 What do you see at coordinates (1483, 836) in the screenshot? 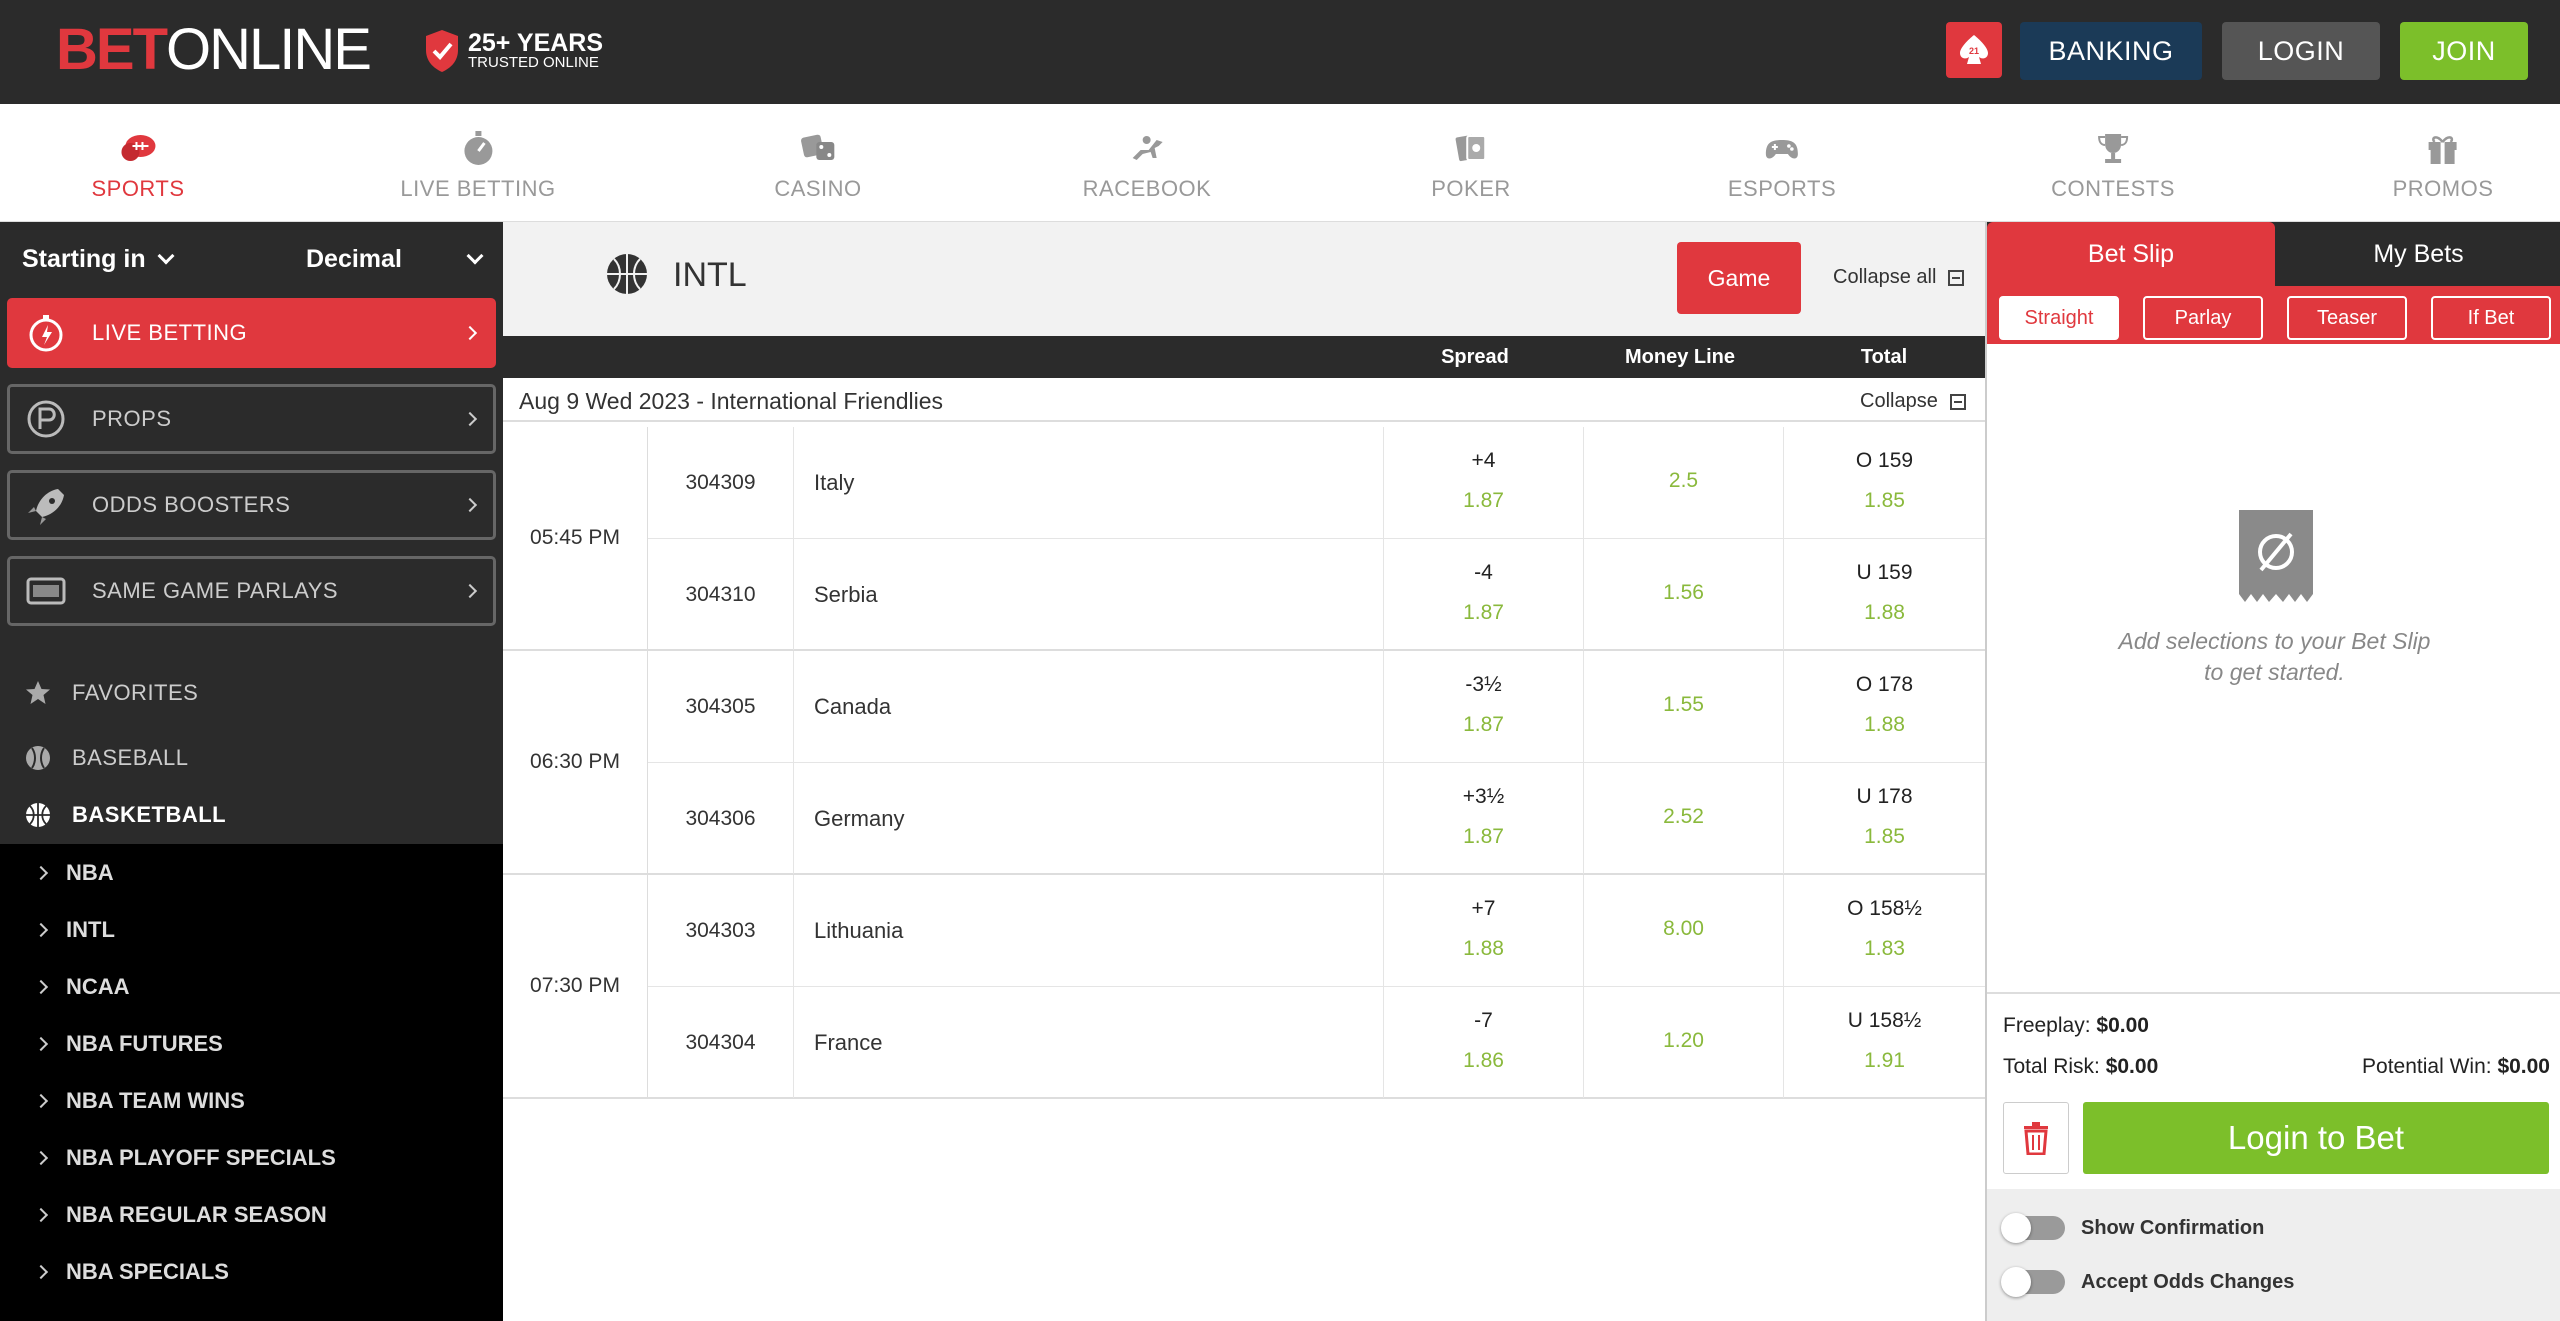
I see `spread-price: 1.87` at bounding box center [1483, 836].